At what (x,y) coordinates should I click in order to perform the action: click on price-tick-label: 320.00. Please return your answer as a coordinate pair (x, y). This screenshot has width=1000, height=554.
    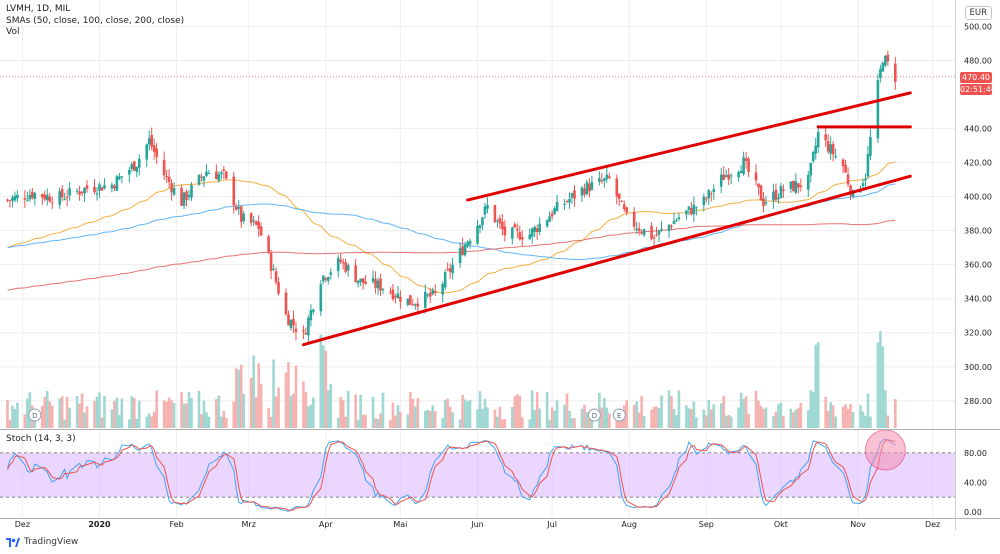
    Looking at the image, I should click on (978, 333).